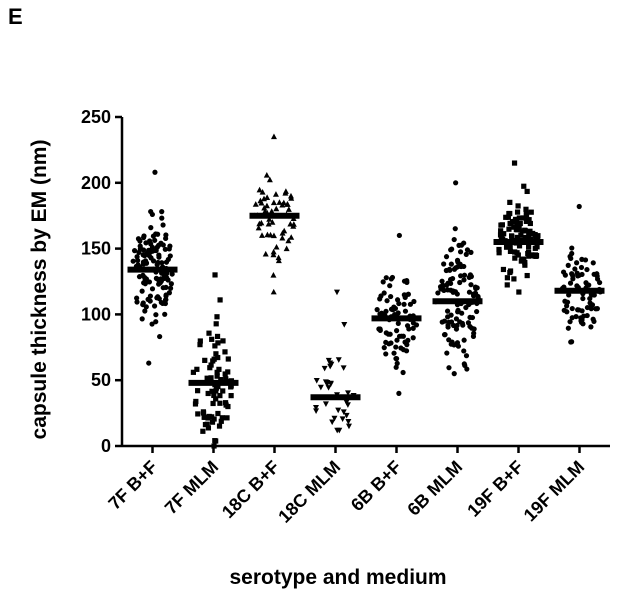 The width and height of the screenshot is (617, 593). I want to click on y-tick-label: 200, so click(96, 183).